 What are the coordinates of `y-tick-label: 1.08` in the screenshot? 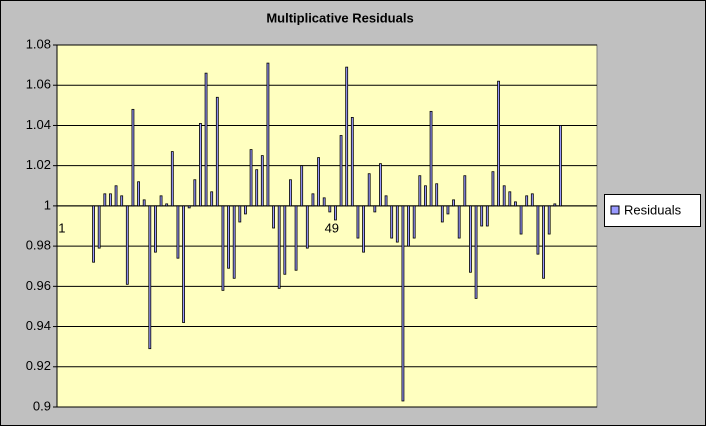 It's located at (38, 43).